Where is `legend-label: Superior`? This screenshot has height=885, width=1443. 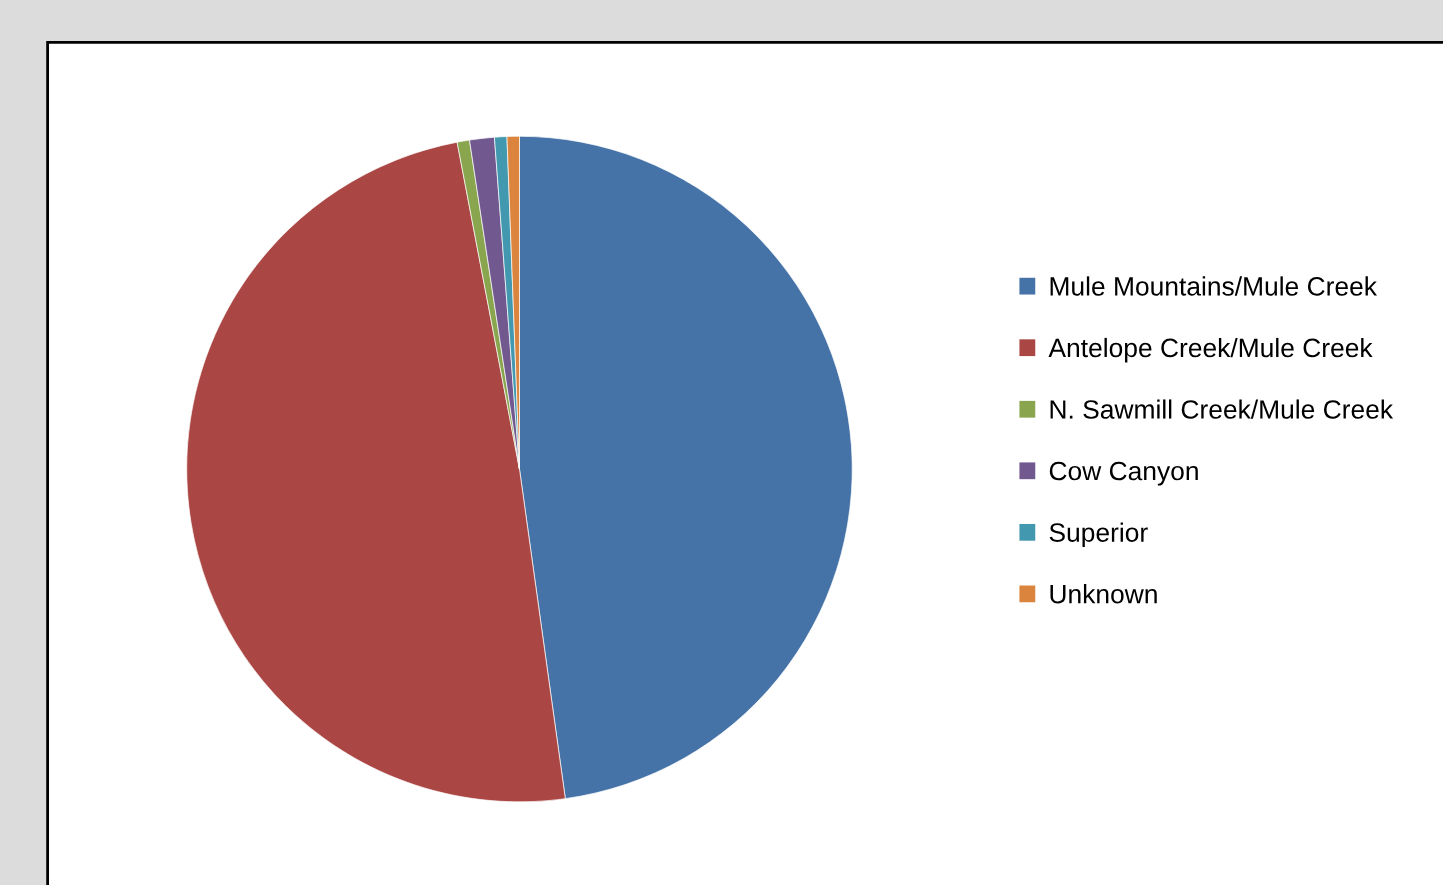 legend-label: Superior is located at coordinates (1098, 535).